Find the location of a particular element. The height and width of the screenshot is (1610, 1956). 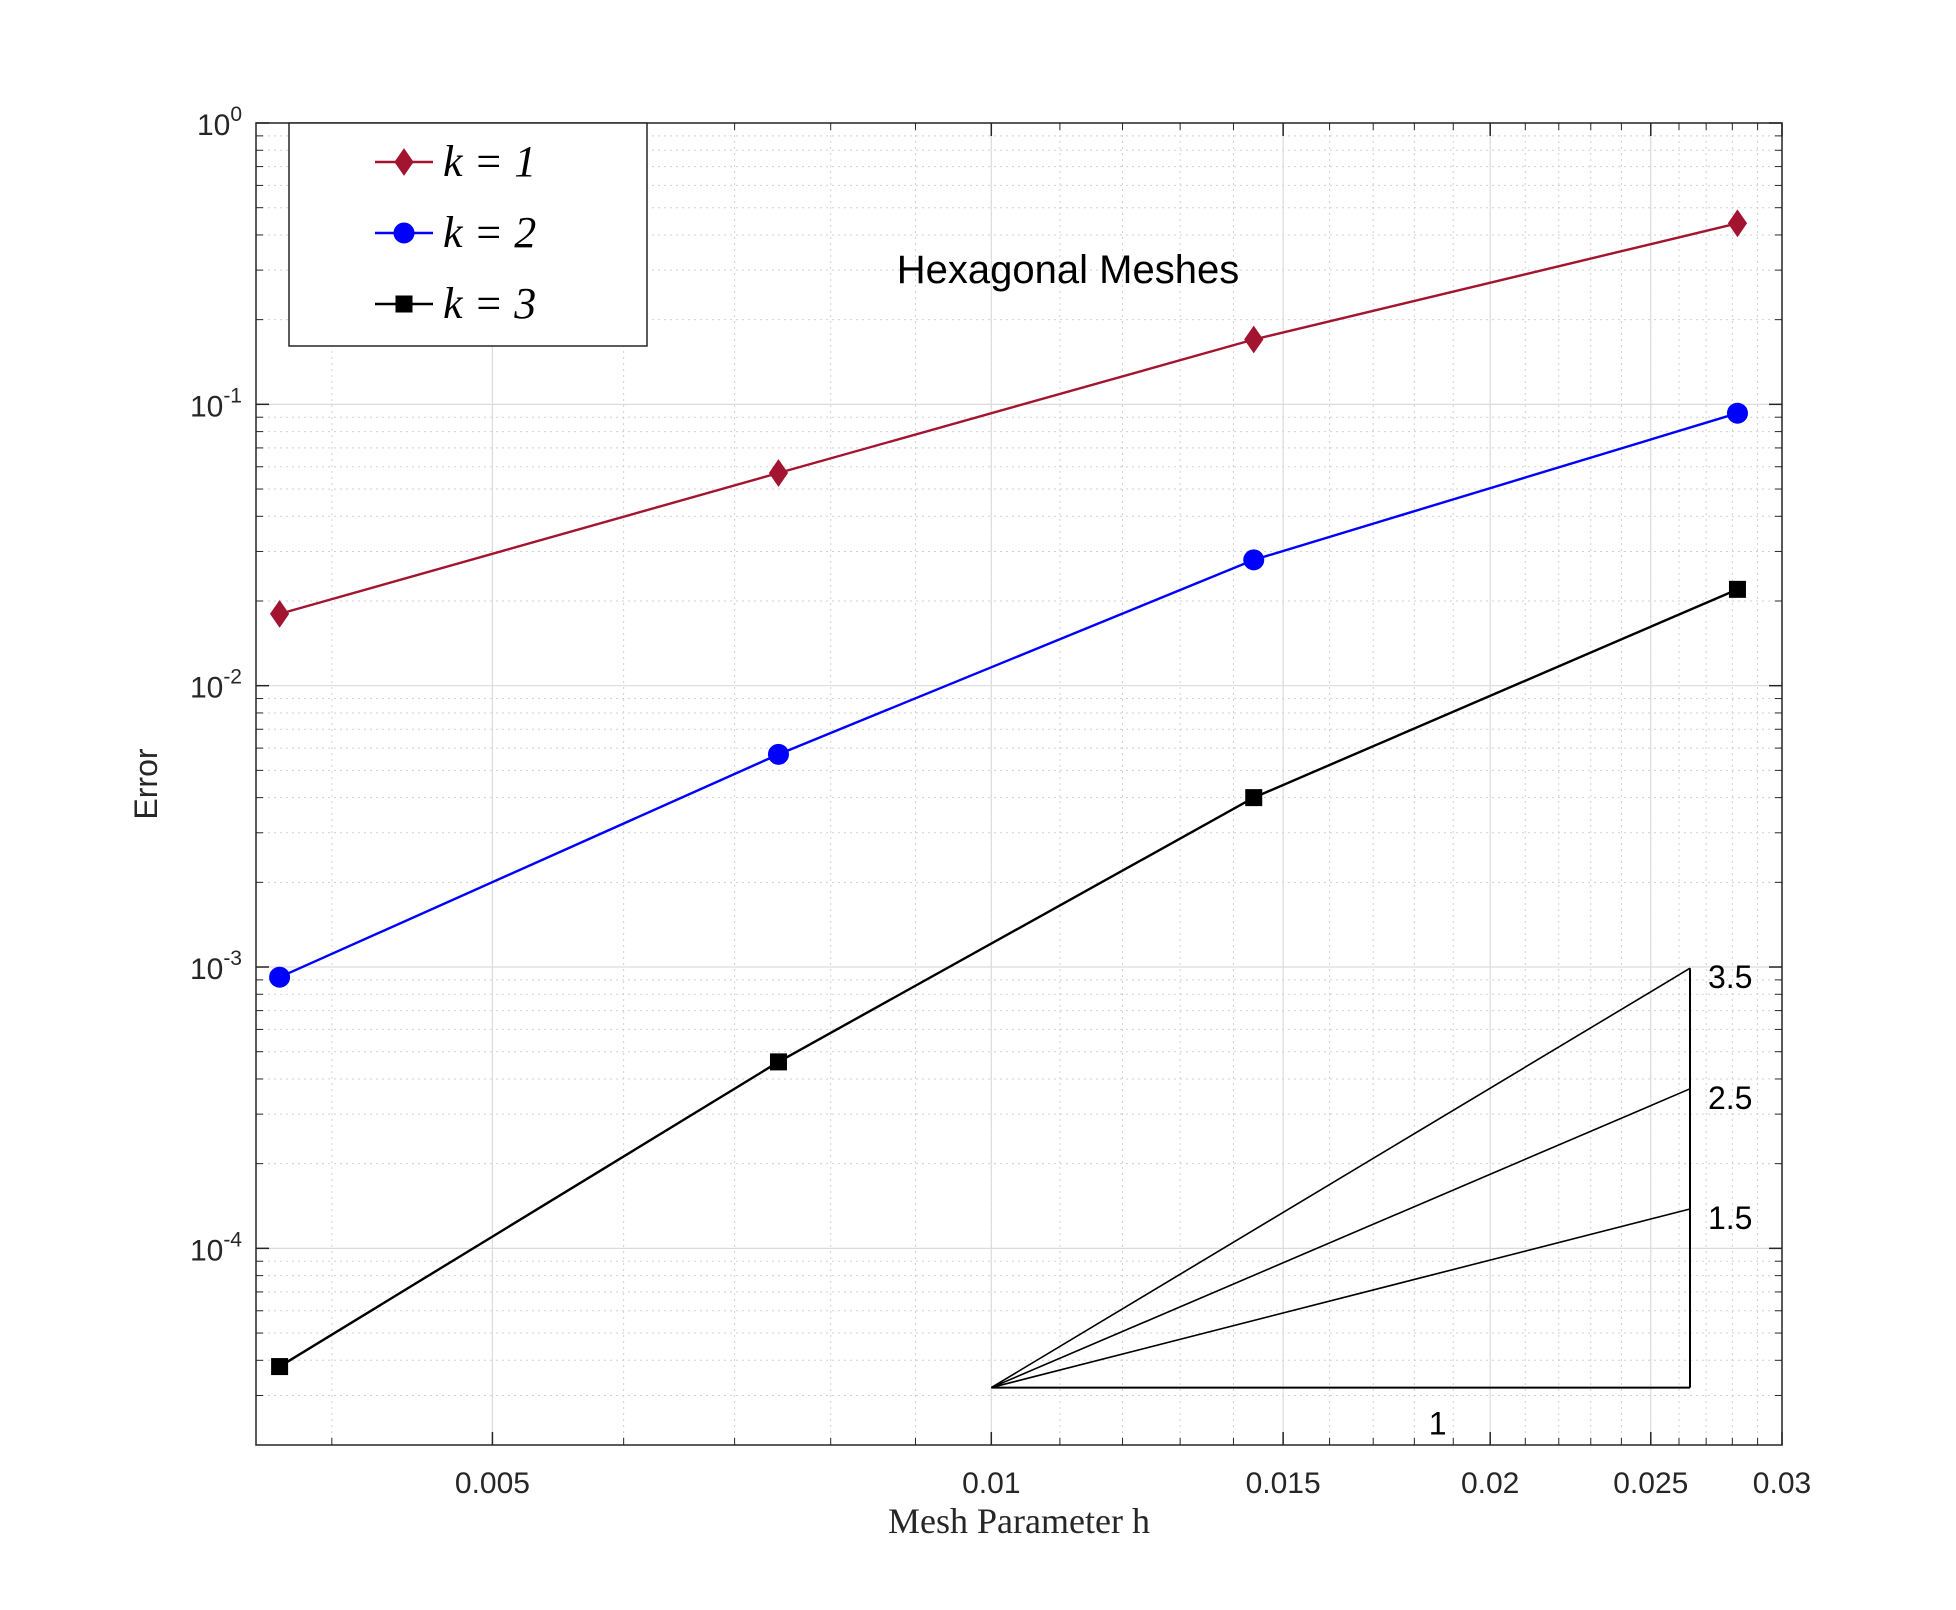

y-tick-label: 10⁻¹ is located at coordinates (216, 403).